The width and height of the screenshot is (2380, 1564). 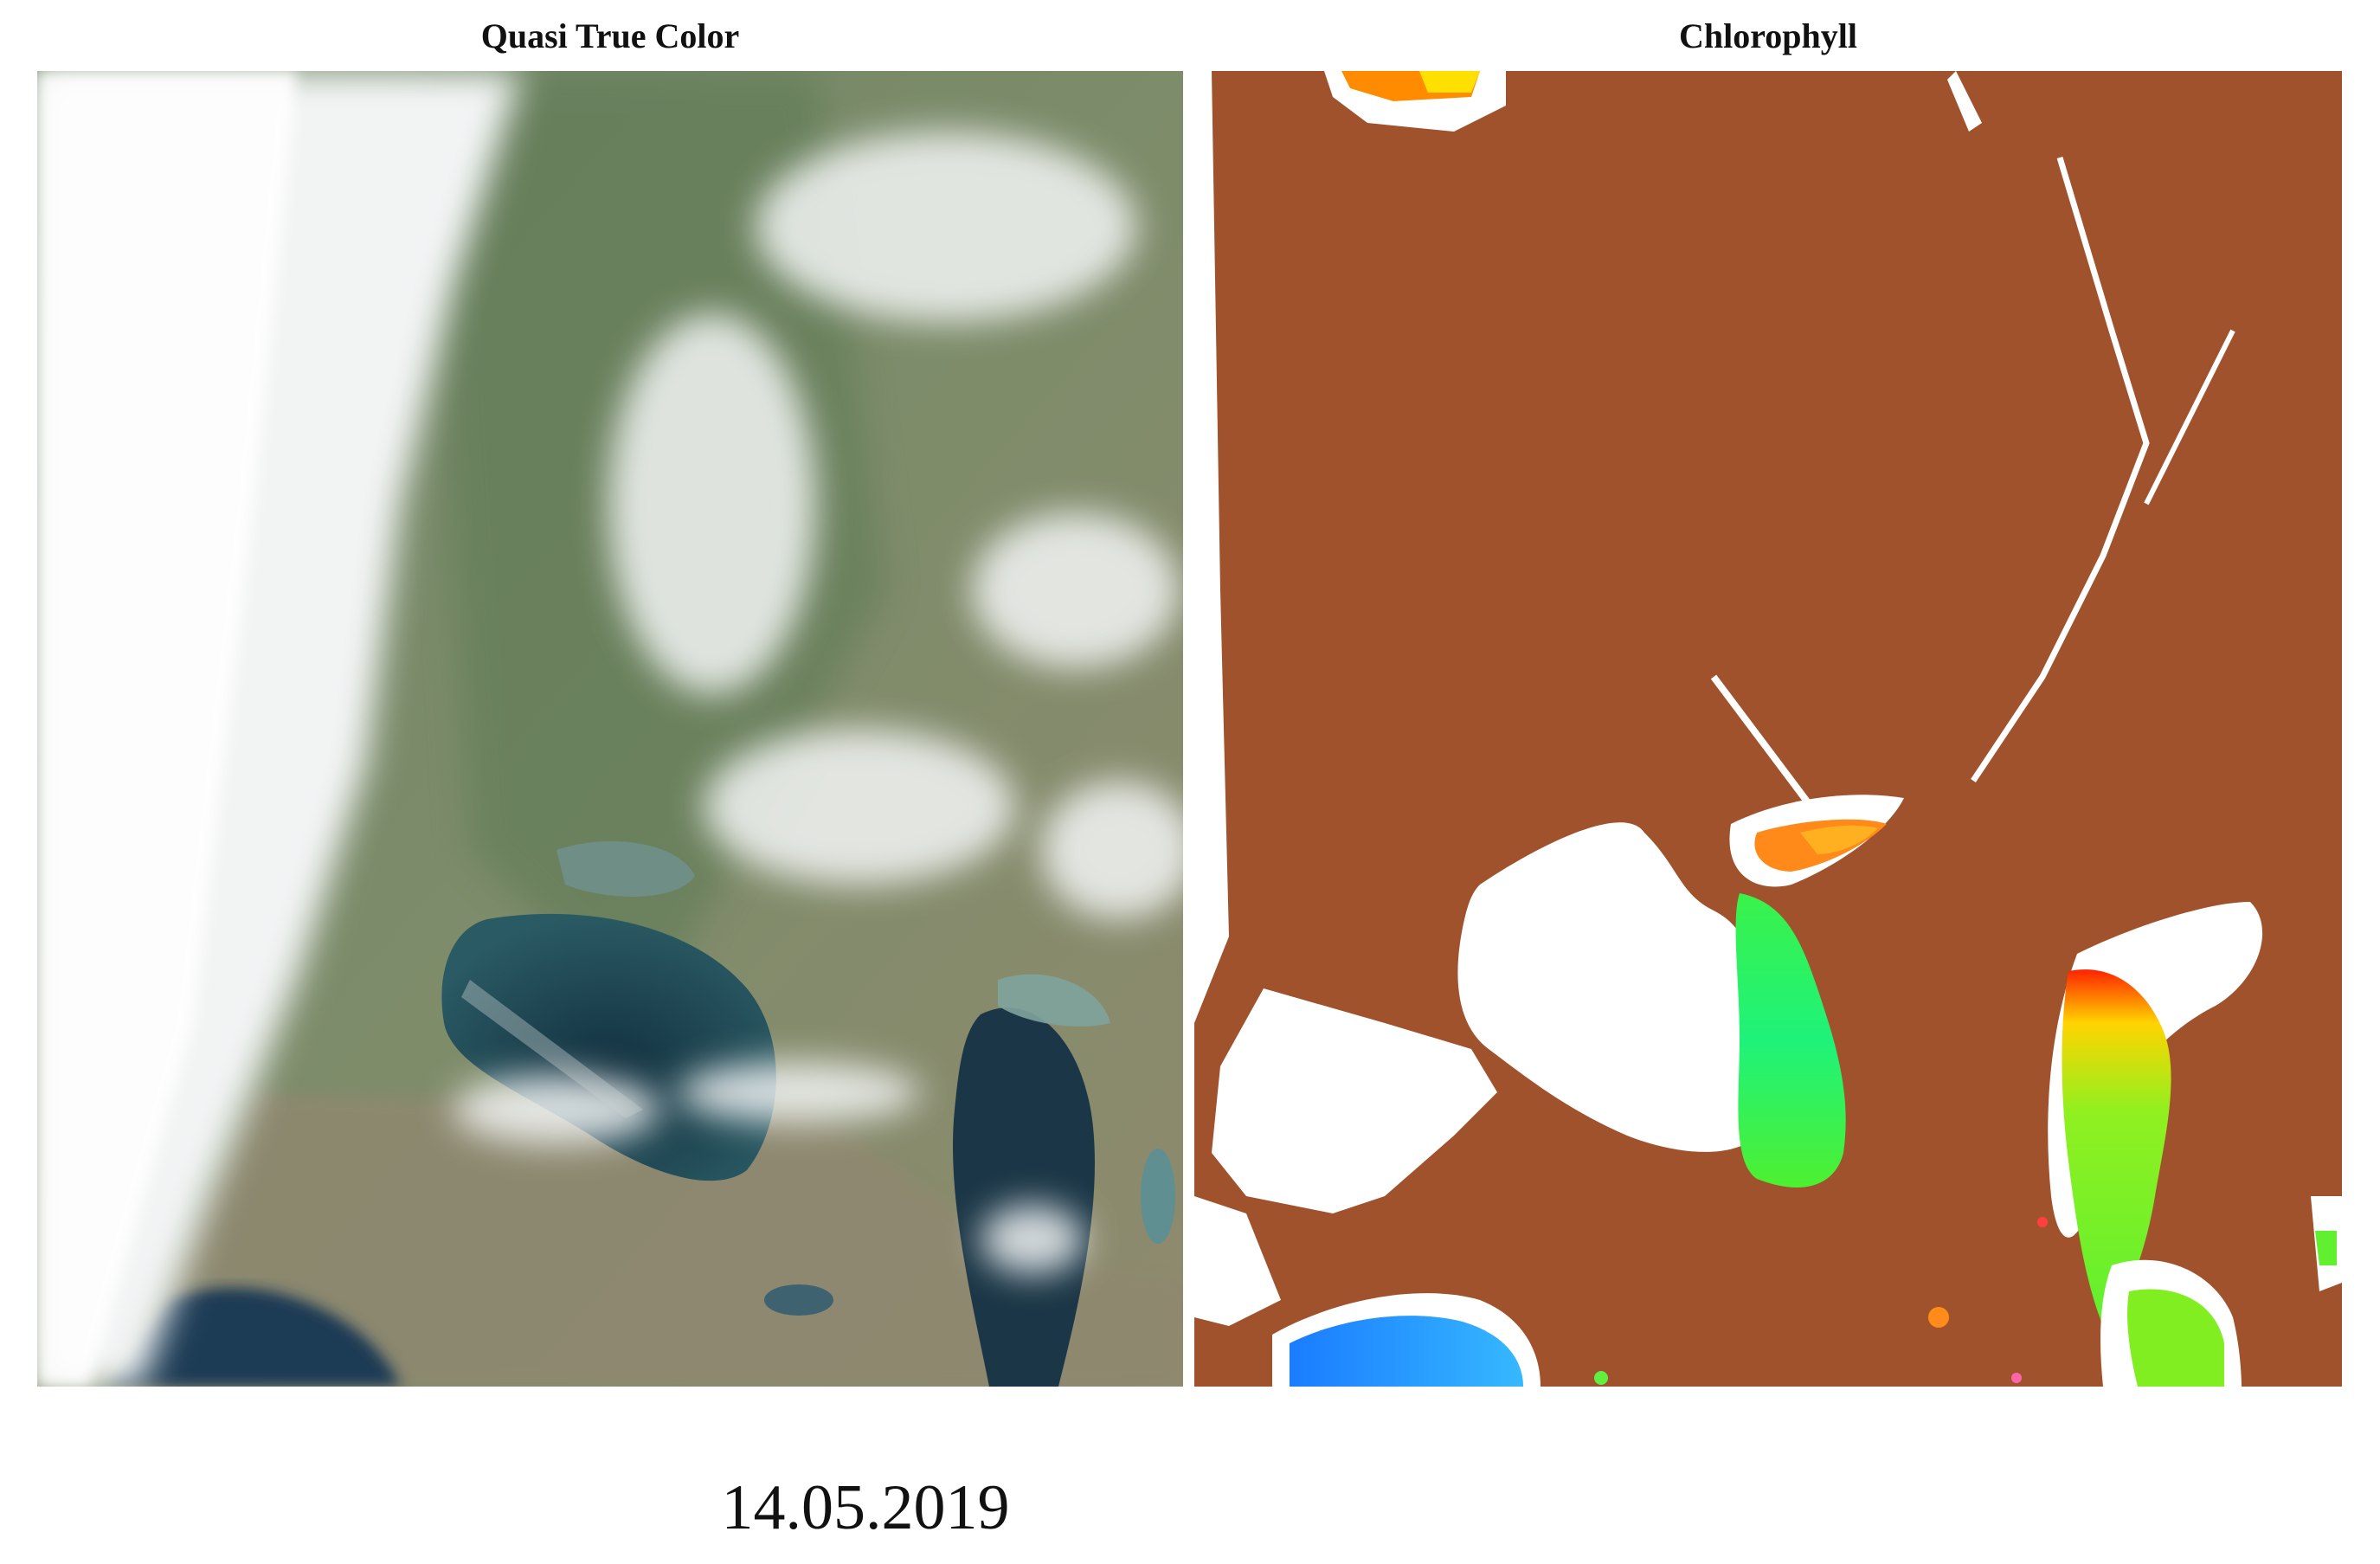 What do you see at coordinates (1768, 35) in the screenshot?
I see `right-panel-title: Chlorophyll` at bounding box center [1768, 35].